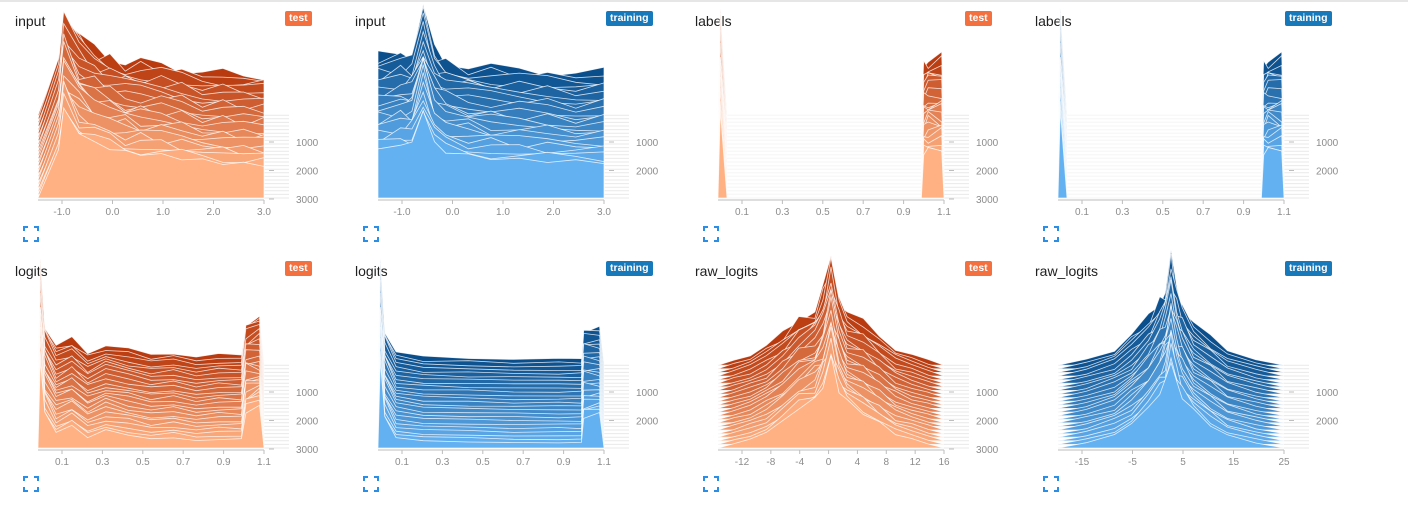  I want to click on x-tick-label: 0.0, so click(113, 212).